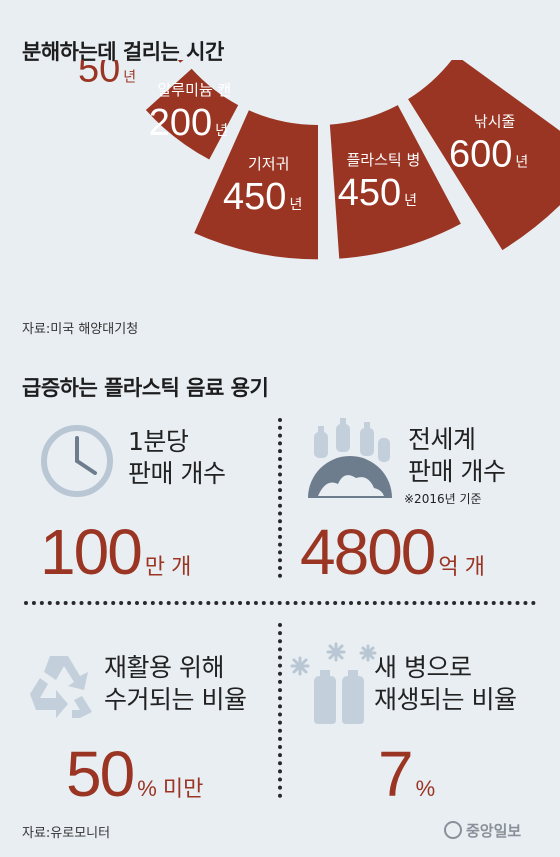  I want to click on stat3-number: 50, so click(100, 774).